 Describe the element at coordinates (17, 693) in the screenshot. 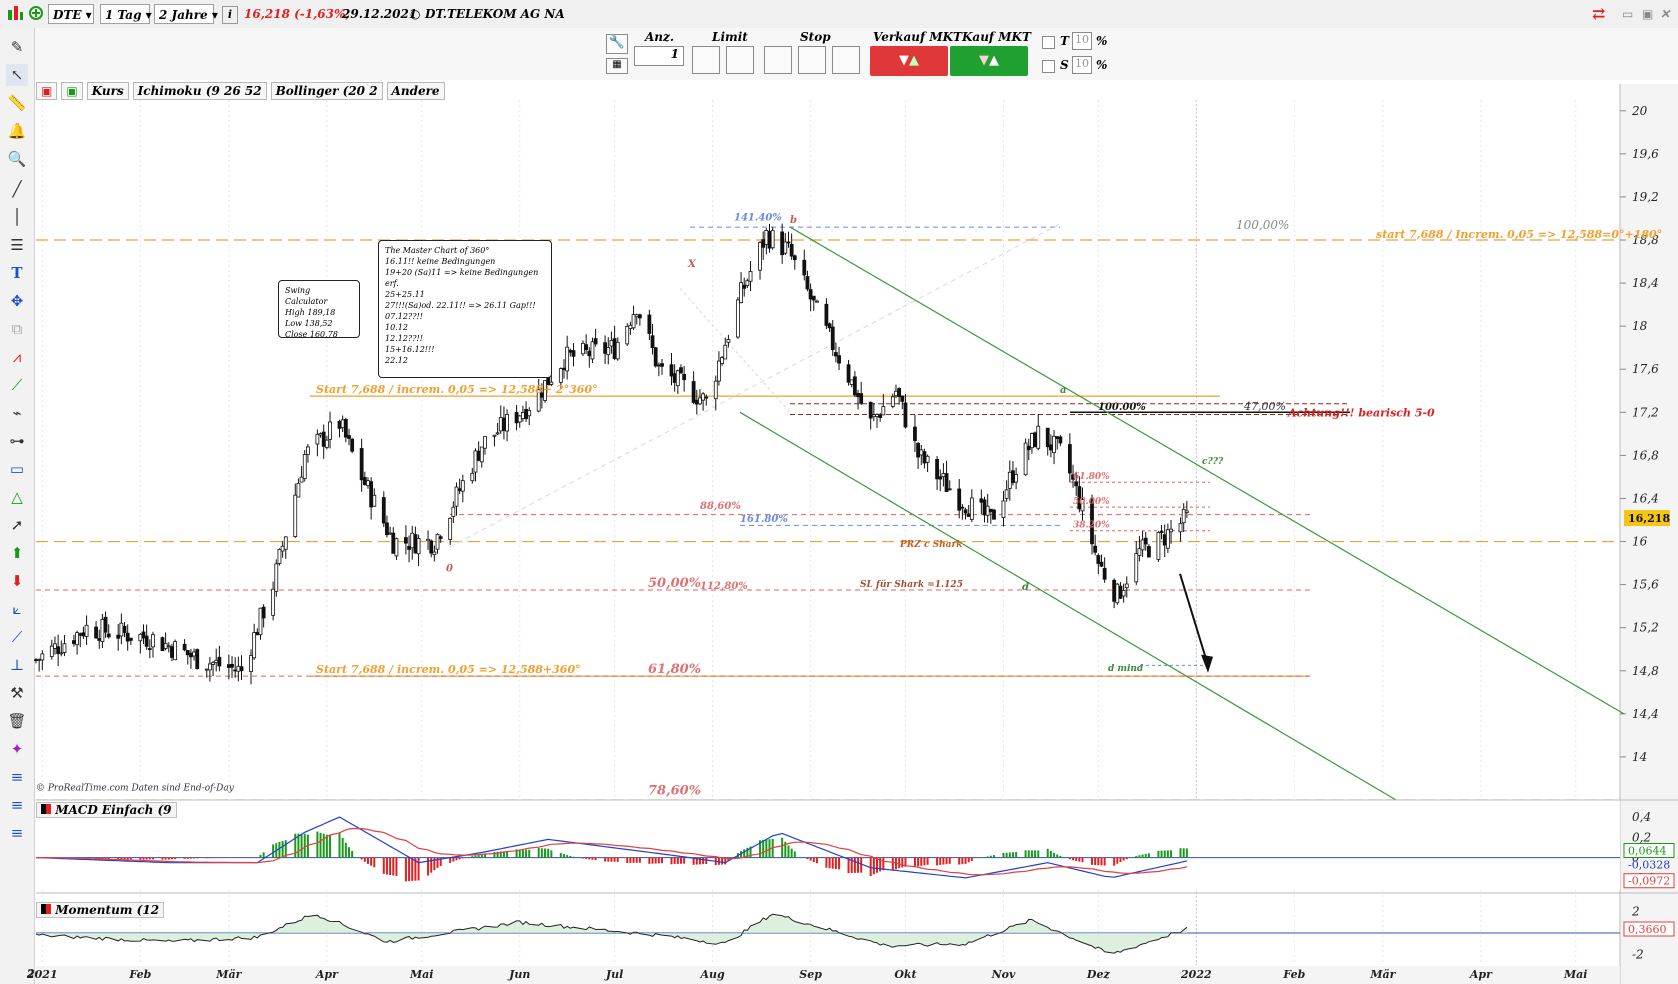

I see `tools-icon: ⚒` at that location.